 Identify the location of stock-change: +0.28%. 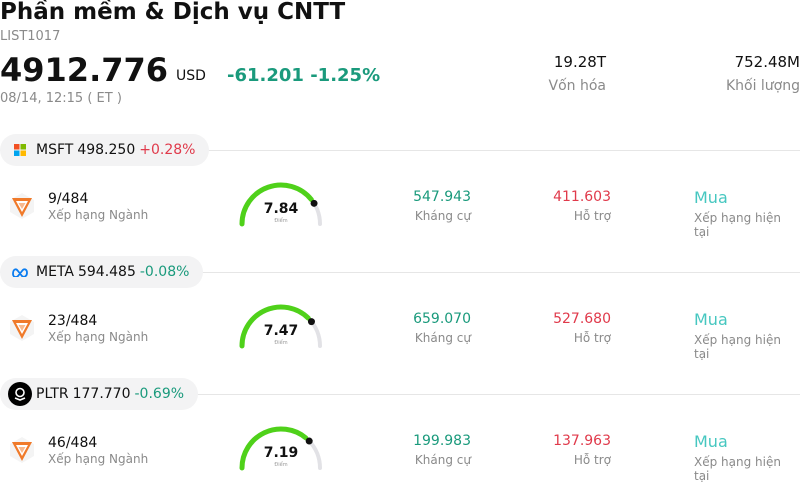
(167, 150).